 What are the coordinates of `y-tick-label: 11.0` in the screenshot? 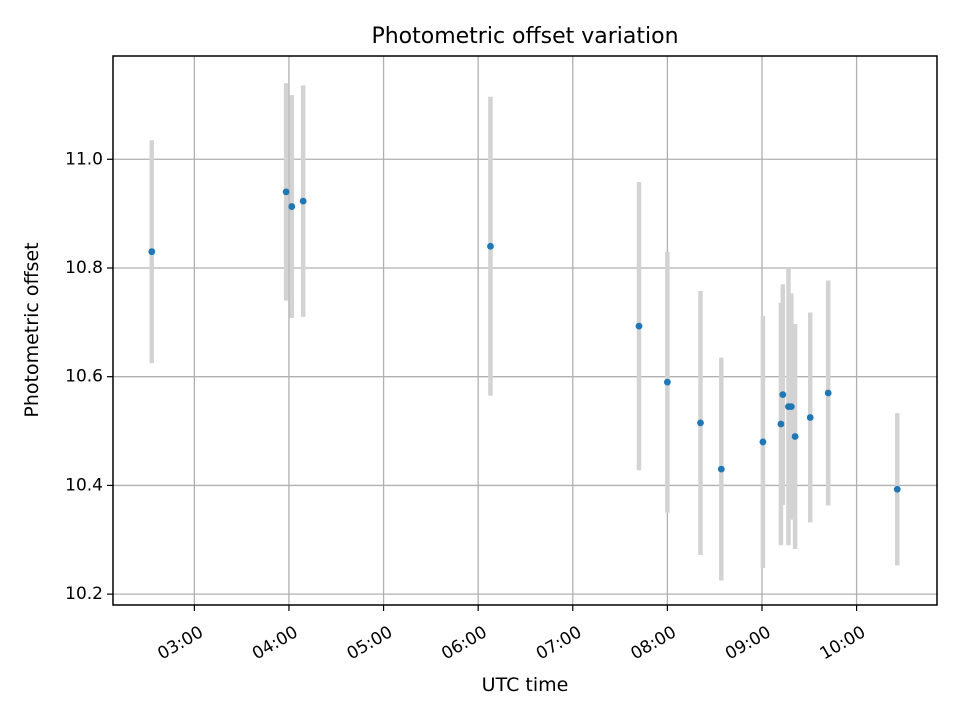 It's located at (84, 159).